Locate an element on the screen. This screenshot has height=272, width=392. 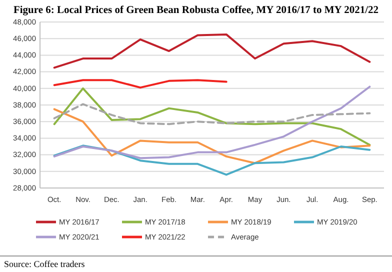
chart-title: Figure 6: Local Prices of Green Bean Robusta Coffee, MY 2016/17 to MY 2021/22 is located at coordinates (196, 10).